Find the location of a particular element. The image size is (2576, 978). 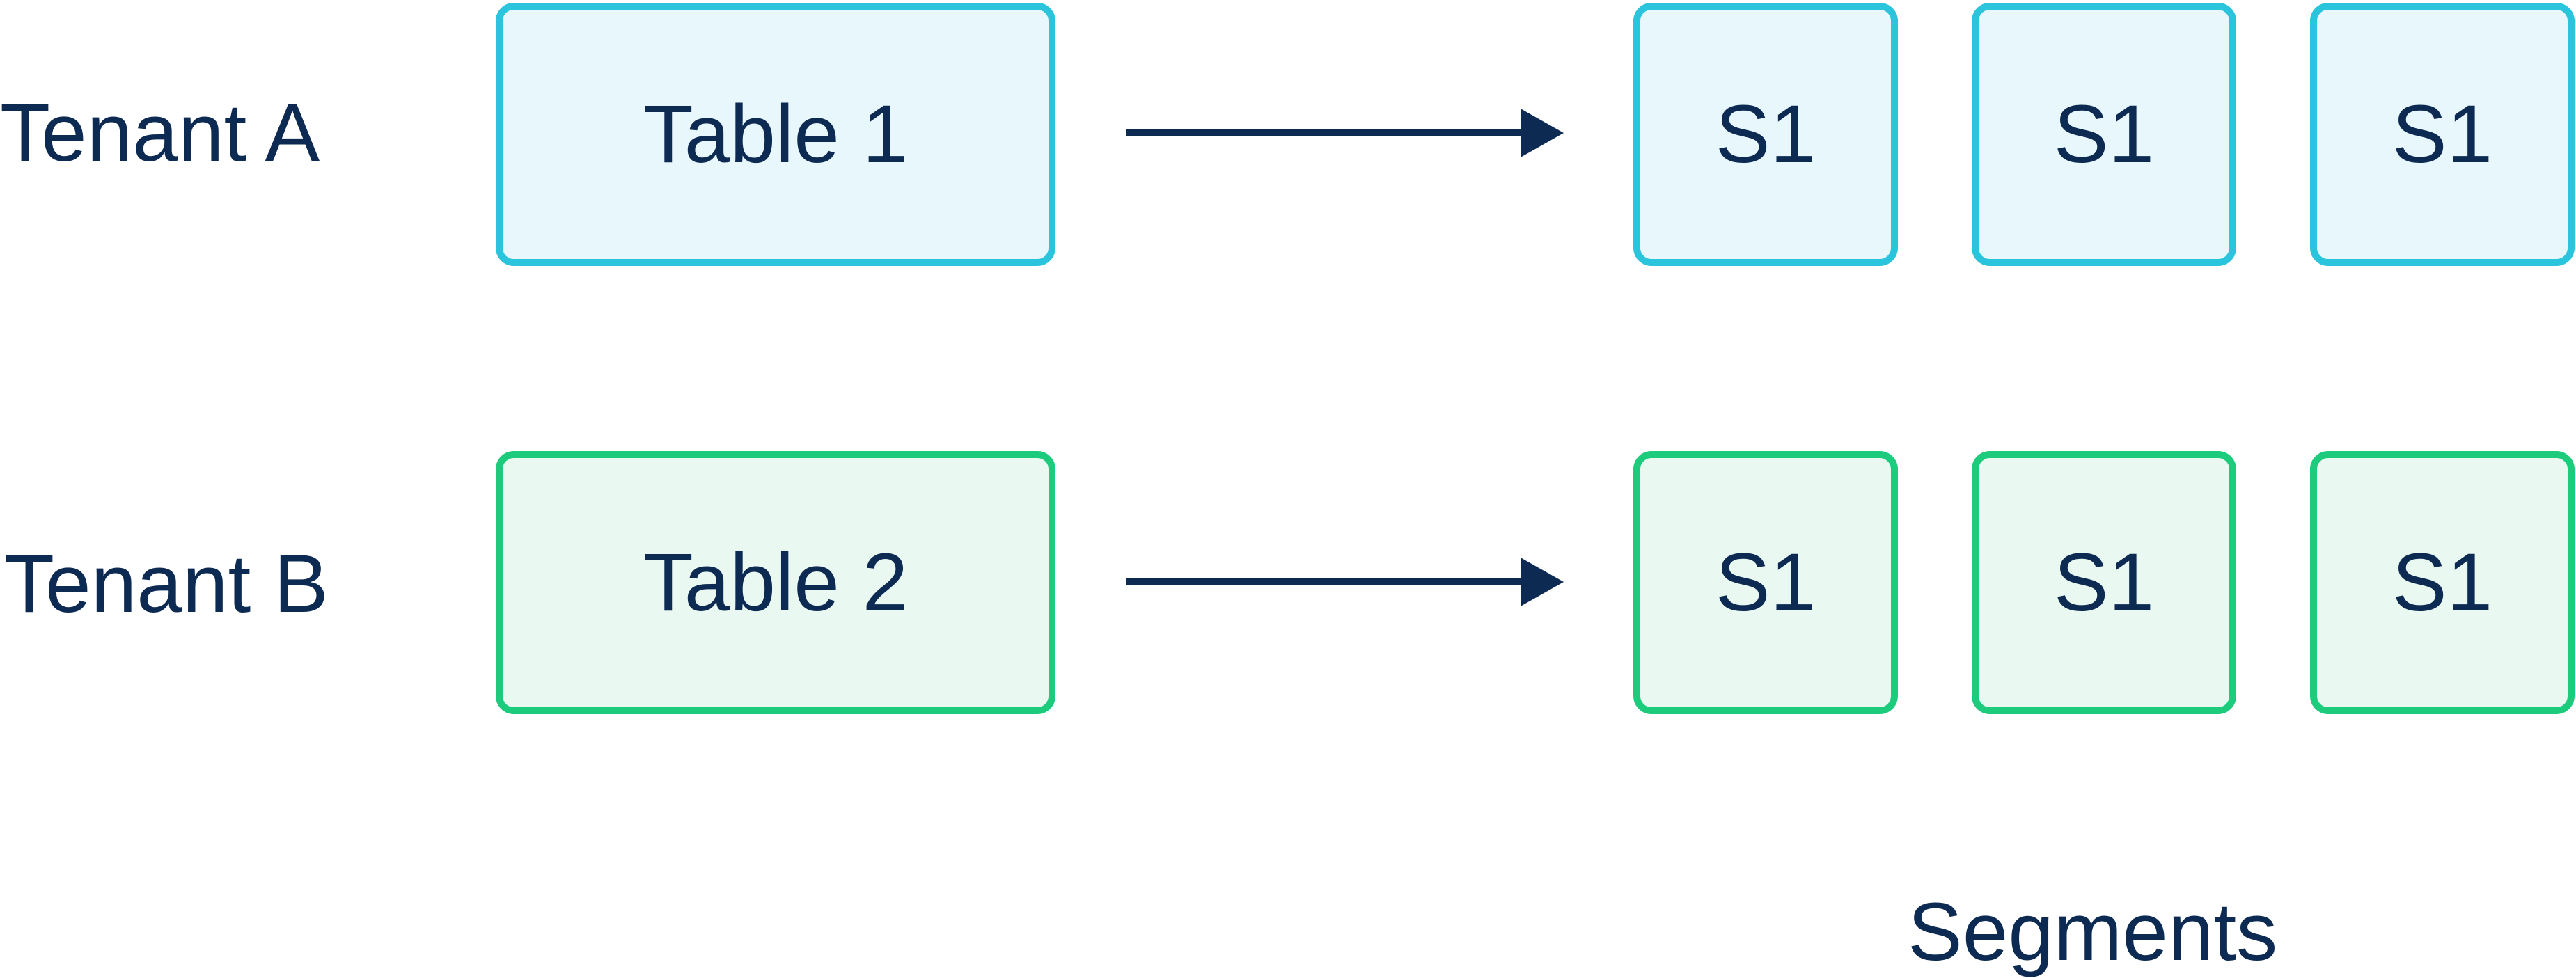

table-1-to-segments-arrow is located at coordinates (1345, 133).